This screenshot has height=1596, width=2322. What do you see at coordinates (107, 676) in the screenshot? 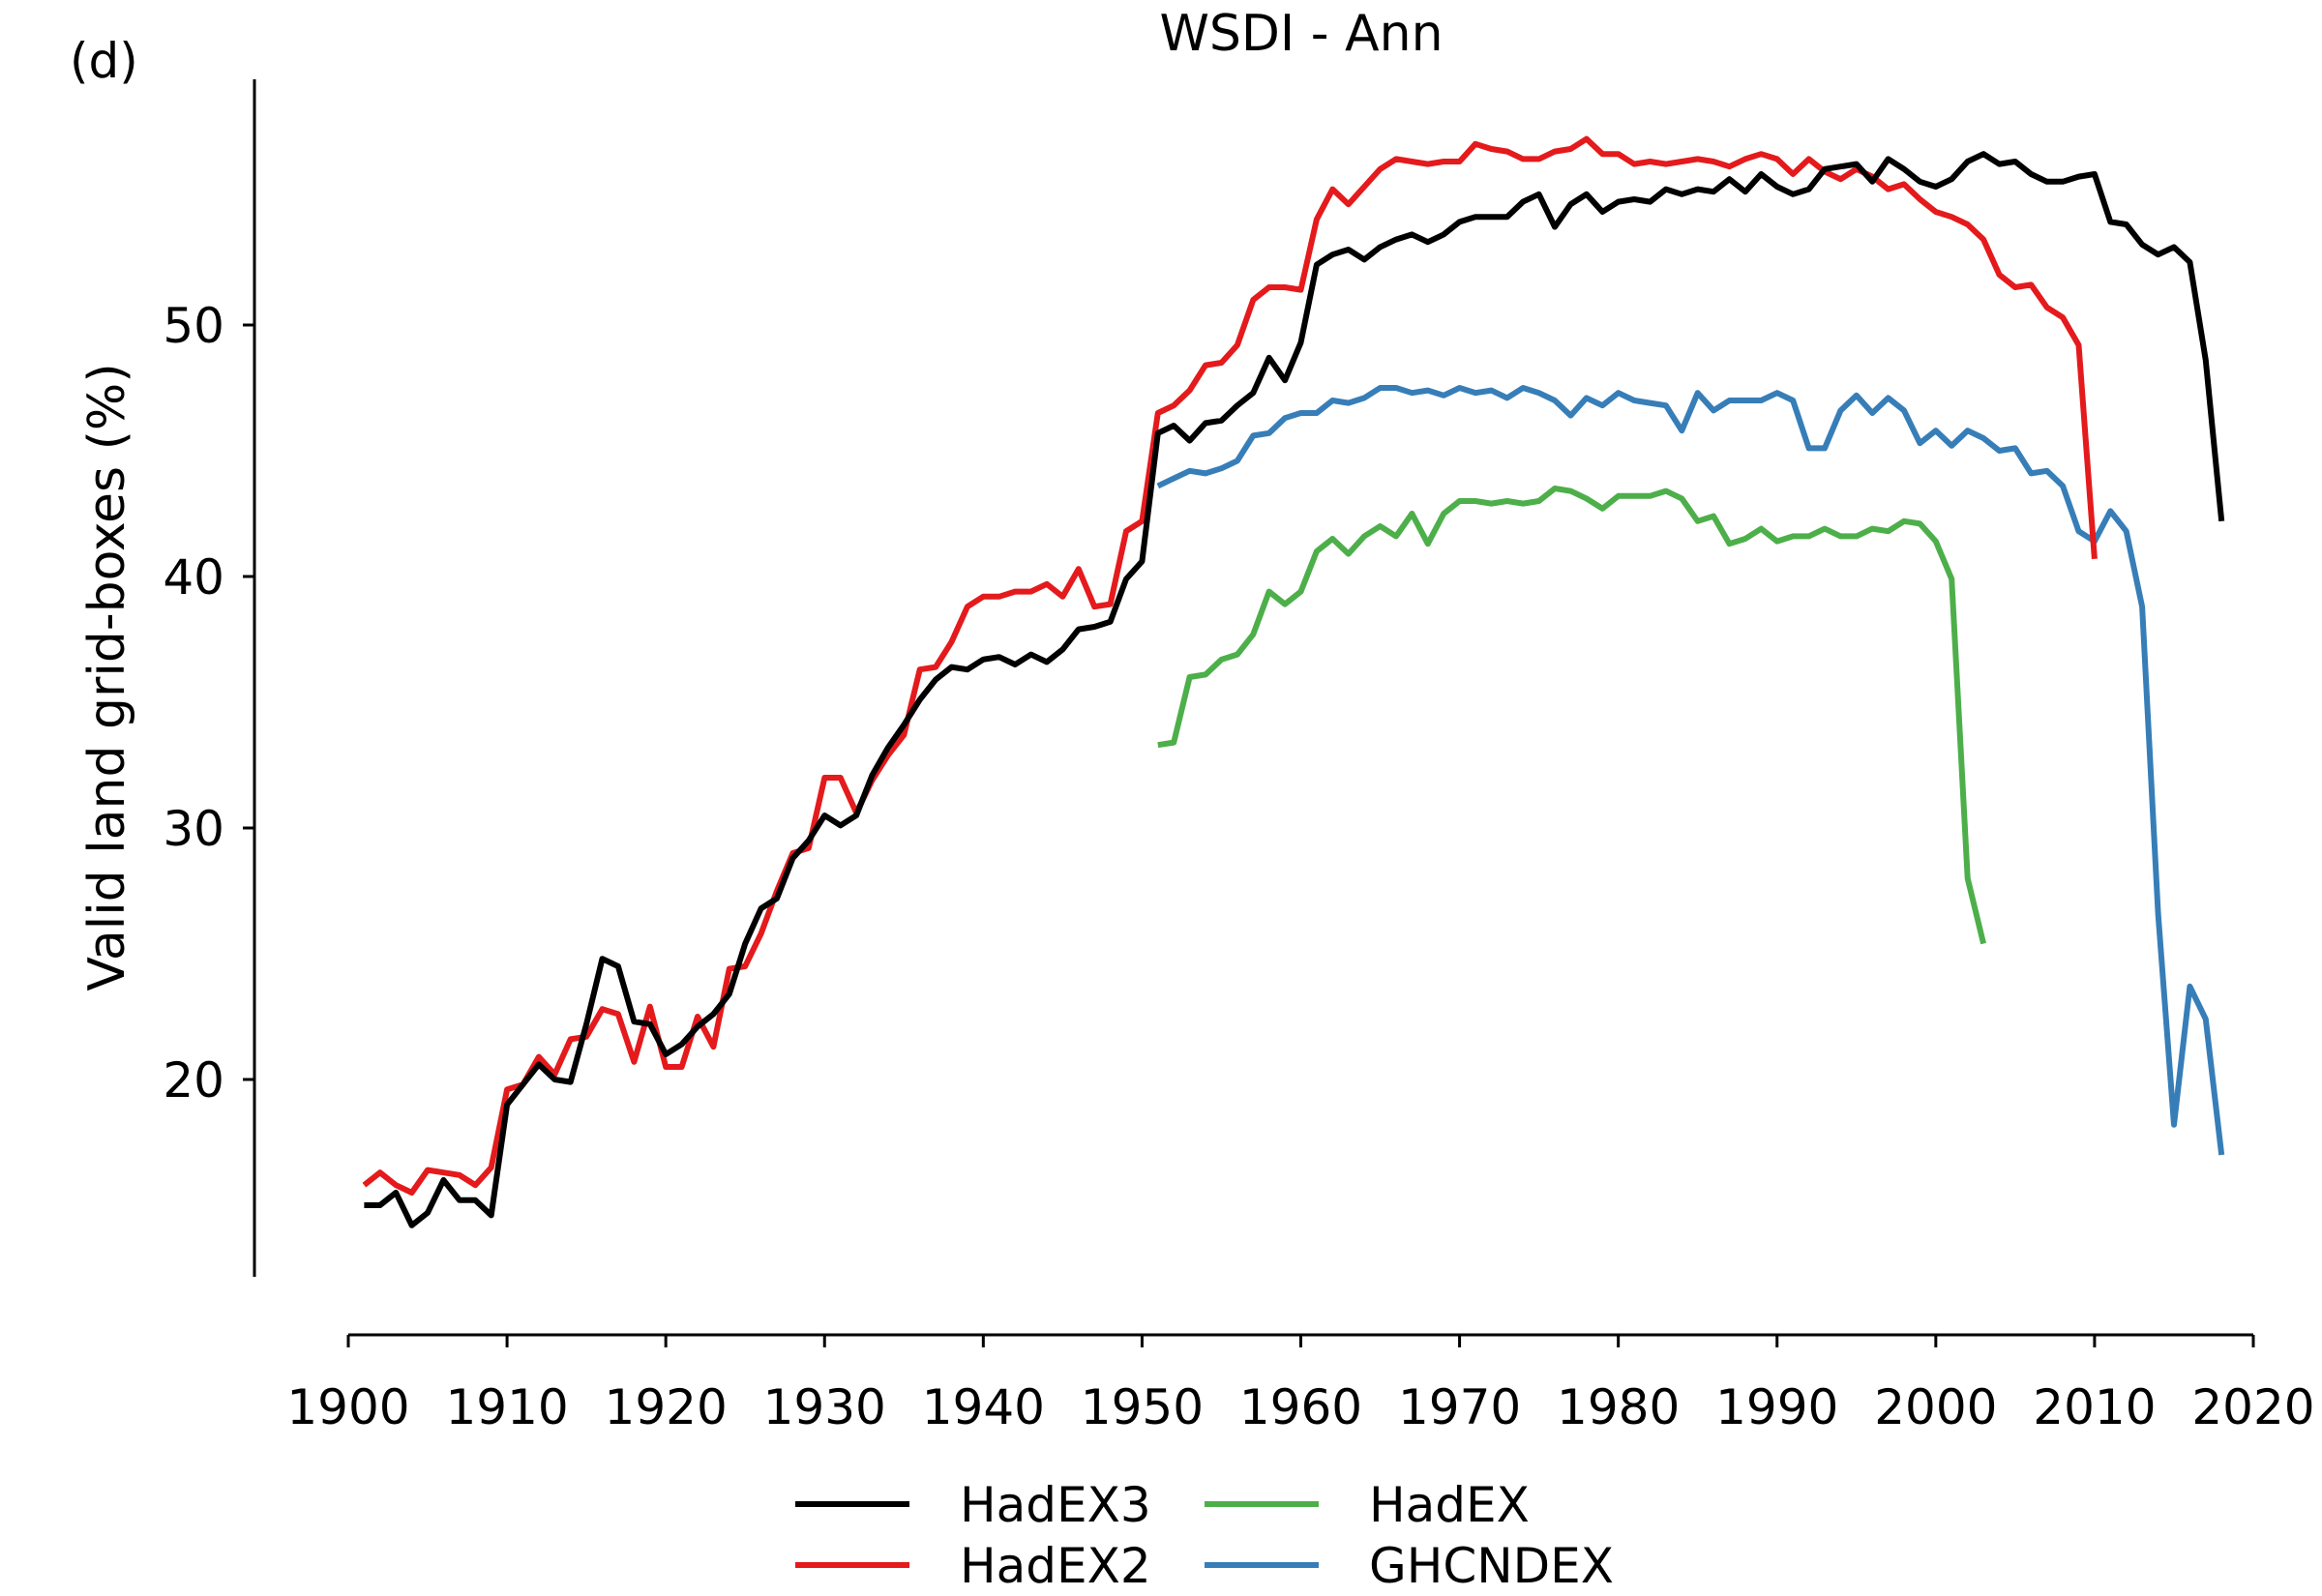
I see `y-axis-label: Valid land grid-boxes (%)` at bounding box center [107, 676].